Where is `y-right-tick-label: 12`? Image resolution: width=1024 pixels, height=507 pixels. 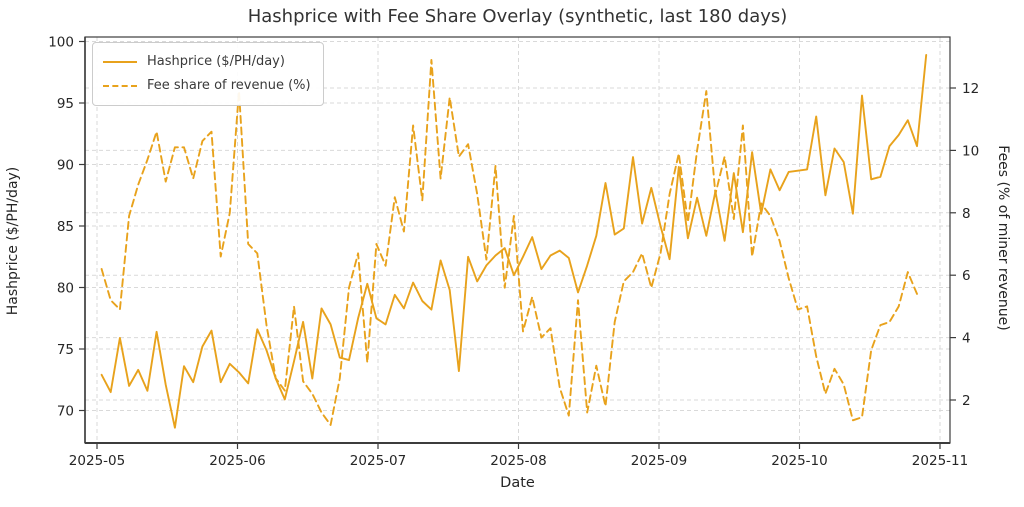
y-right-tick-label: 12 is located at coordinates (970, 89).